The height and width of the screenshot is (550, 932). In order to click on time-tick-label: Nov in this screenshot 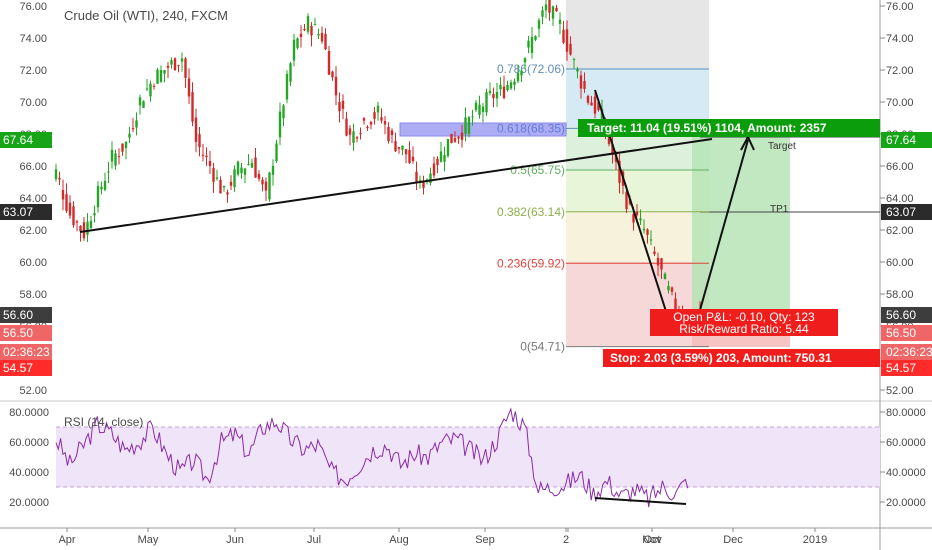, I will do `click(652, 540)`.